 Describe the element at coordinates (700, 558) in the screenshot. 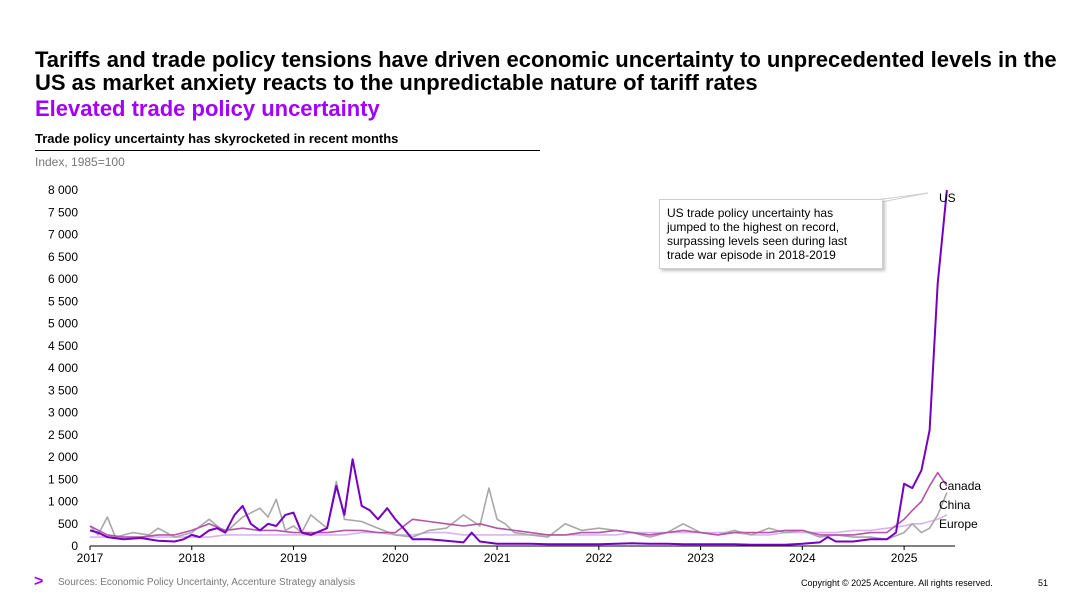

I see `x-tick-label: 2023` at that location.